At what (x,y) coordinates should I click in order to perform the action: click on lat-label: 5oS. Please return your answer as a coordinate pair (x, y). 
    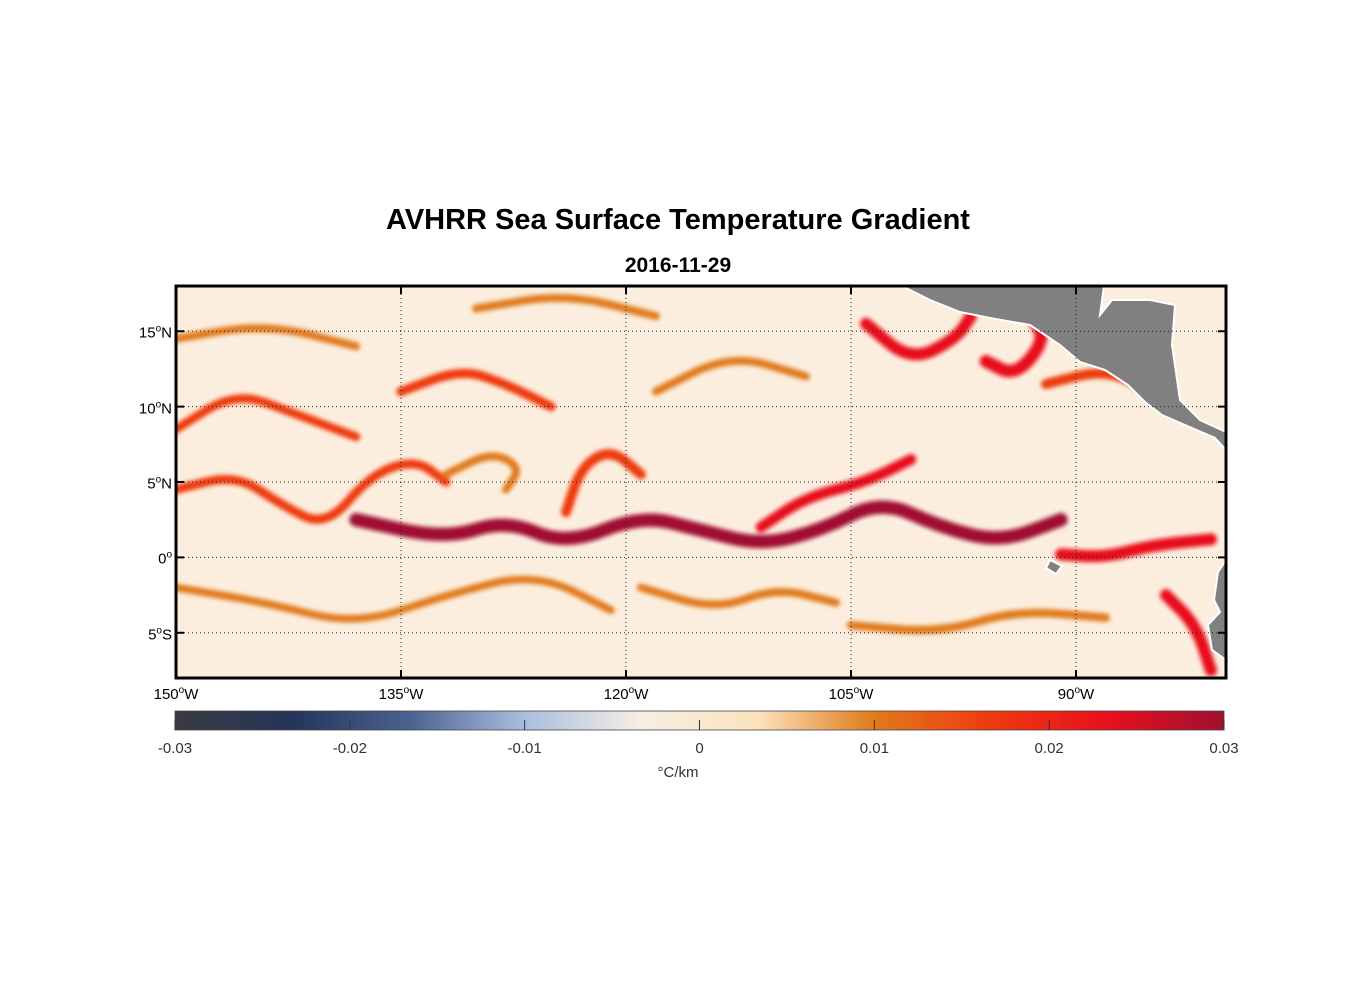
    Looking at the image, I should click on (160, 634).